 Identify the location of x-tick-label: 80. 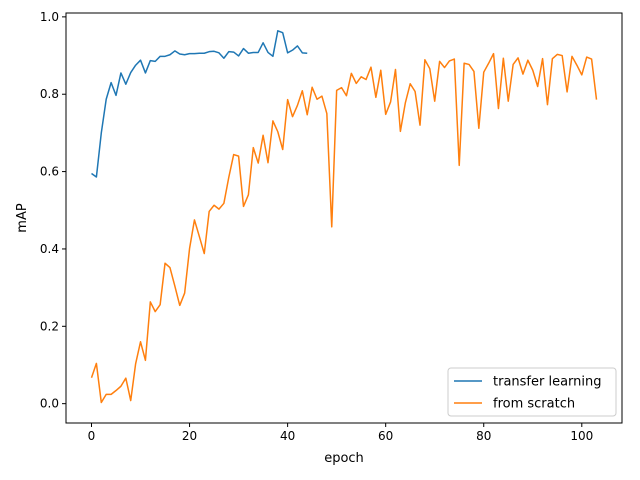
(483, 436).